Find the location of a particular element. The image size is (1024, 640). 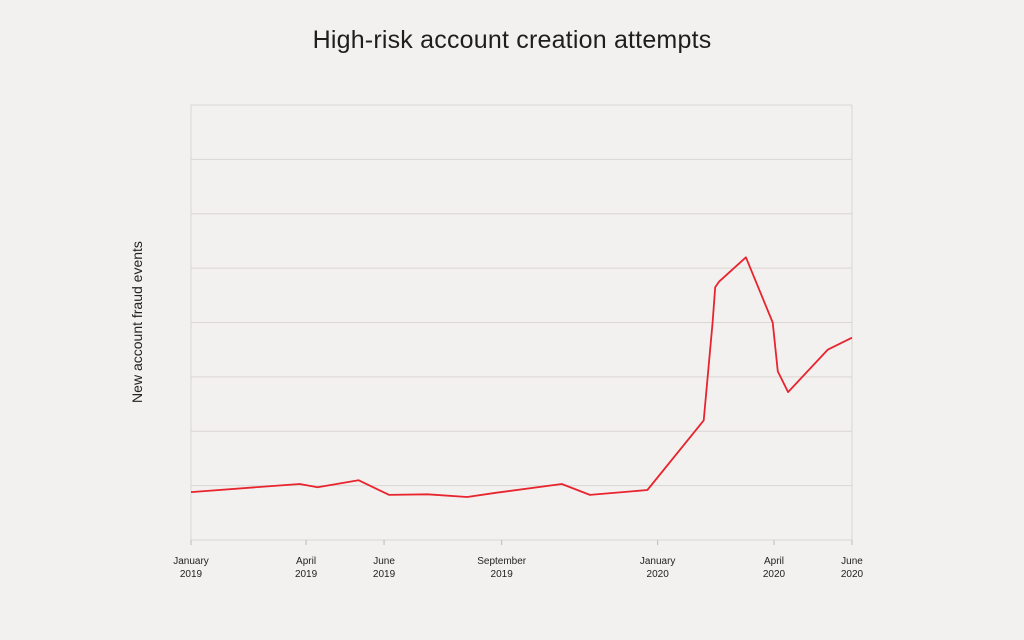

x-tick-label-month: September is located at coordinates (502, 561).